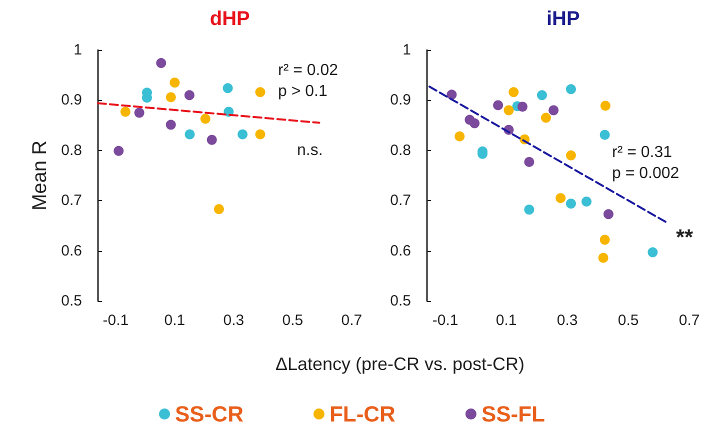 This screenshot has height=432, width=704. I want to click on legend-label: SS-CR, so click(209, 414).